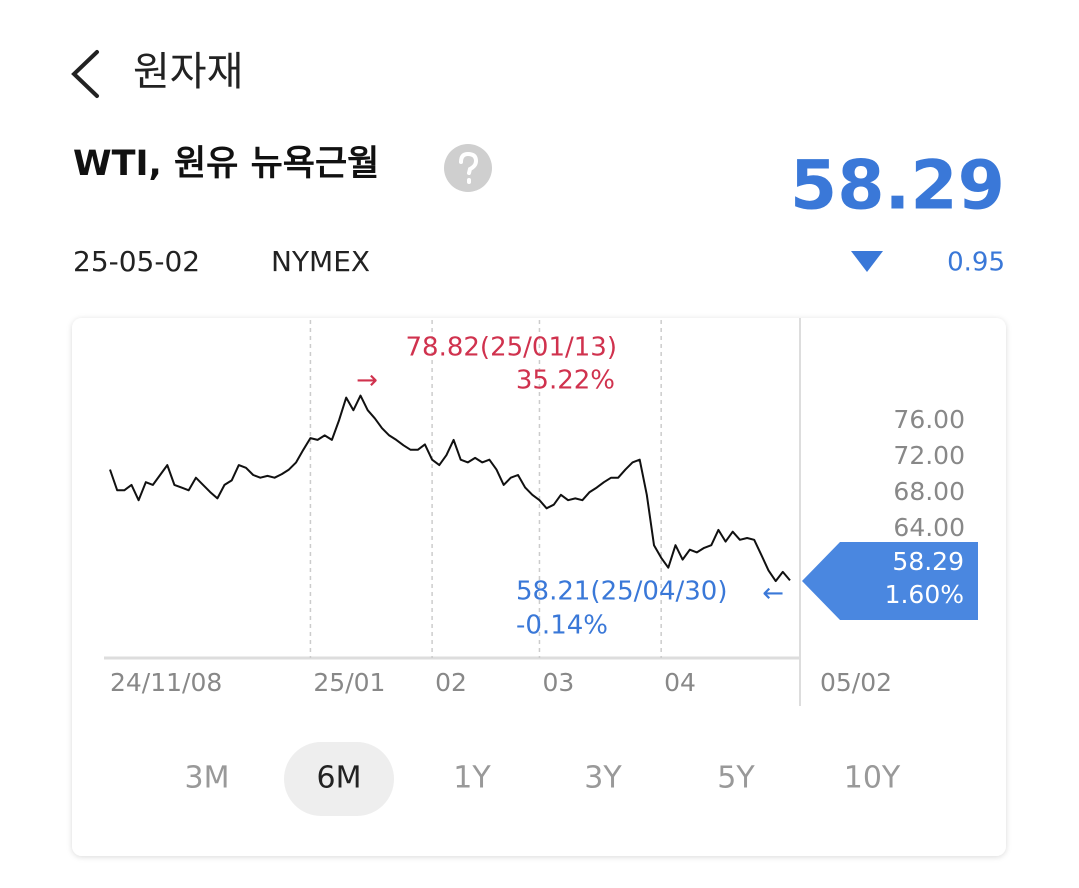 This screenshot has width=1079, height=888. Describe the element at coordinates (924, 594) in the screenshot. I see `last-change: 1.60%` at that location.